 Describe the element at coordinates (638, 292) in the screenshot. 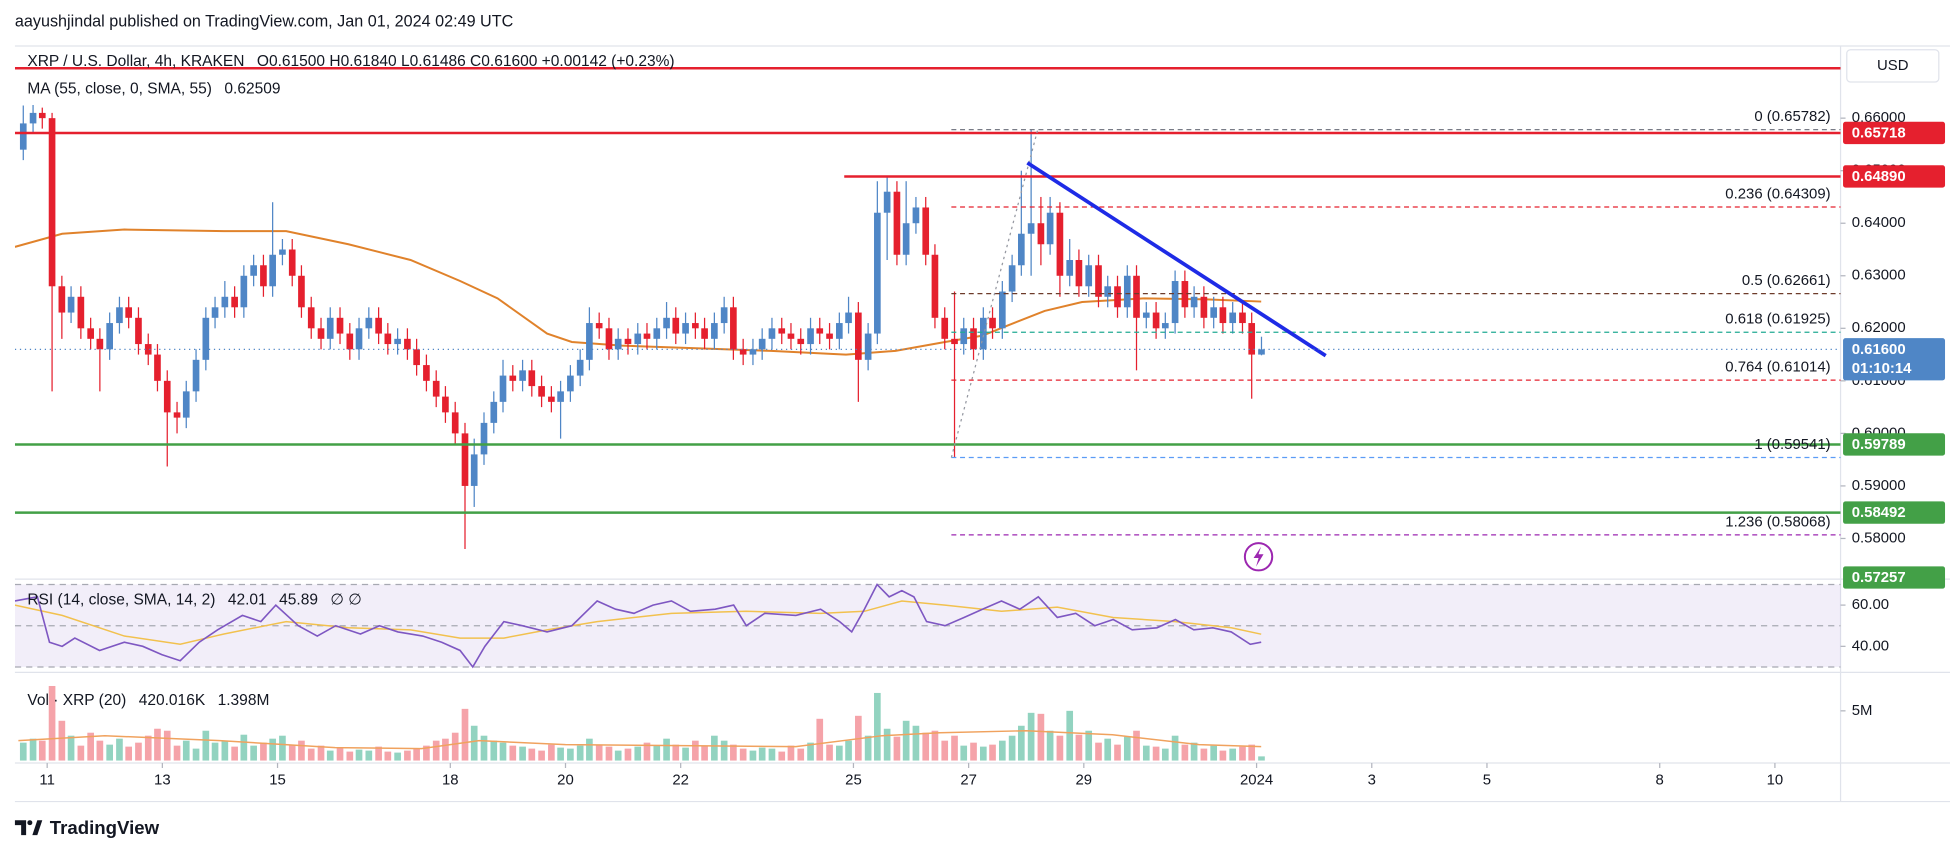

I see `moving-average` at that location.